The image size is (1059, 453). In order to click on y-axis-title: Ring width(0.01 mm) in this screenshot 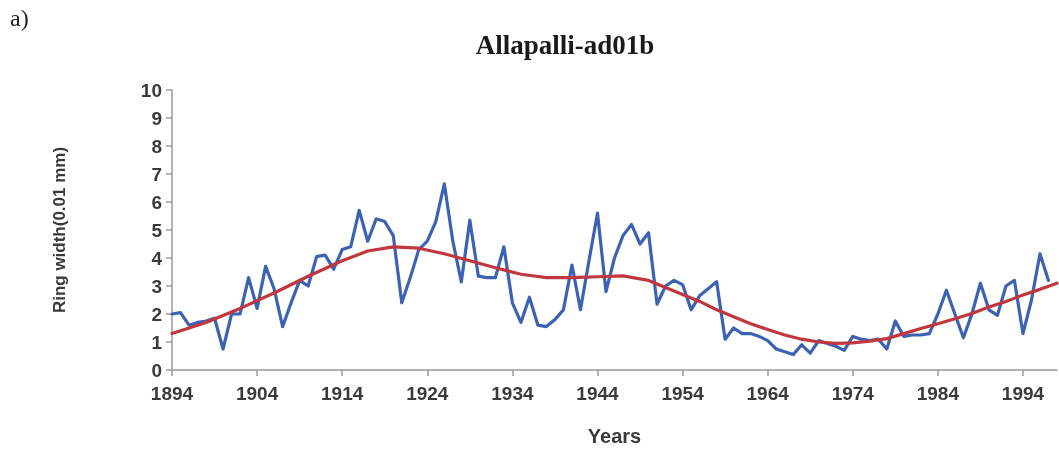, I will do `click(59, 230)`.